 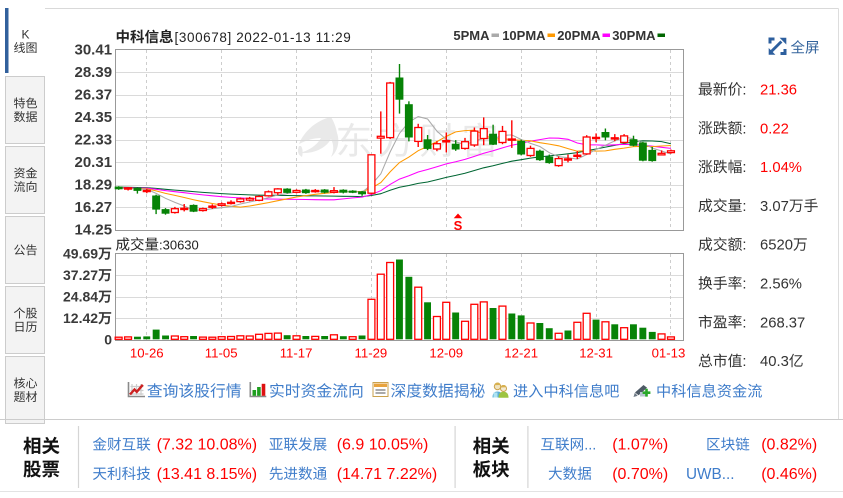 I want to click on svg-text: S, so click(x=458, y=225).